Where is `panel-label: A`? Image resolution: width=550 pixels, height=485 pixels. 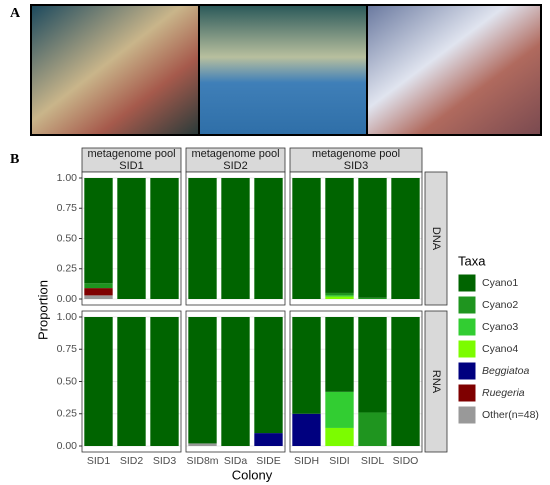 panel-label: A is located at coordinates (15, 13).